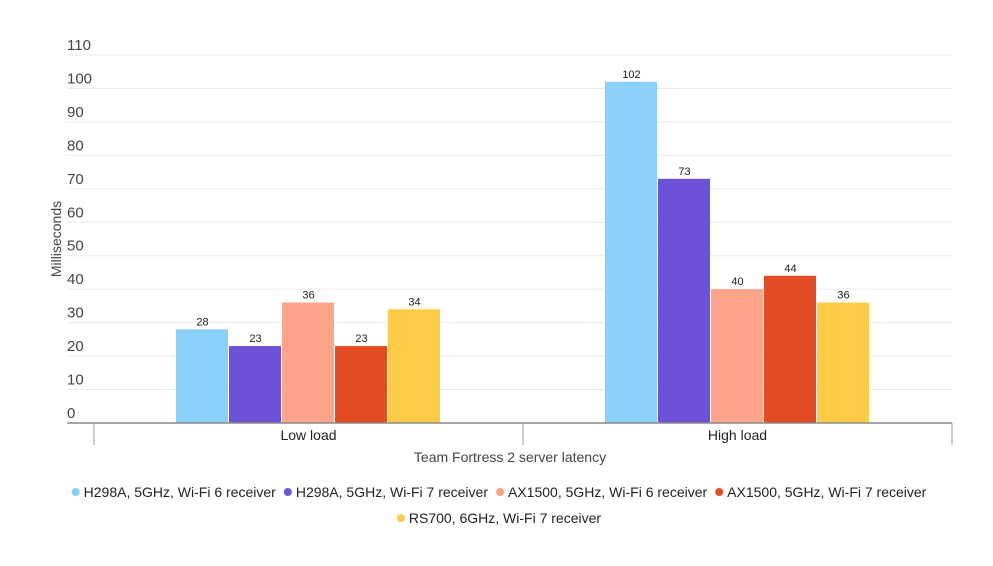 This screenshot has width=993, height=566. What do you see at coordinates (79, 78) in the screenshot?
I see `y-tick-label: 100` at bounding box center [79, 78].